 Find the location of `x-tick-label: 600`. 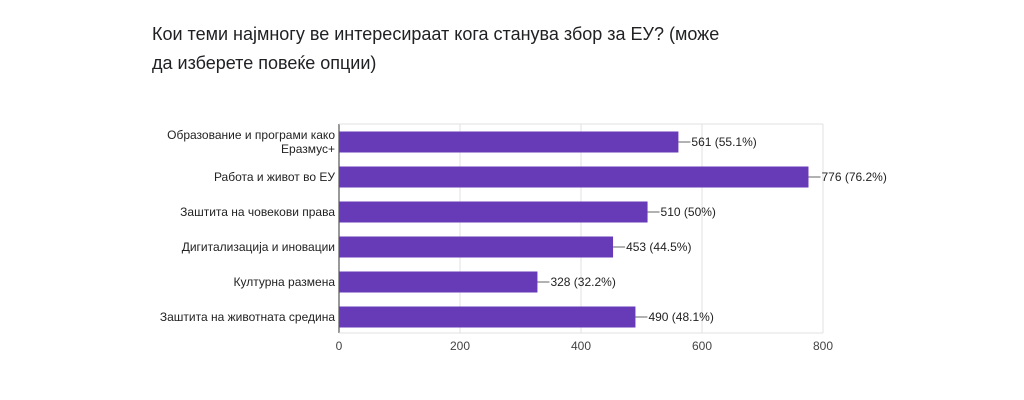

x-tick-label: 600 is located at coordinates (702, 346).